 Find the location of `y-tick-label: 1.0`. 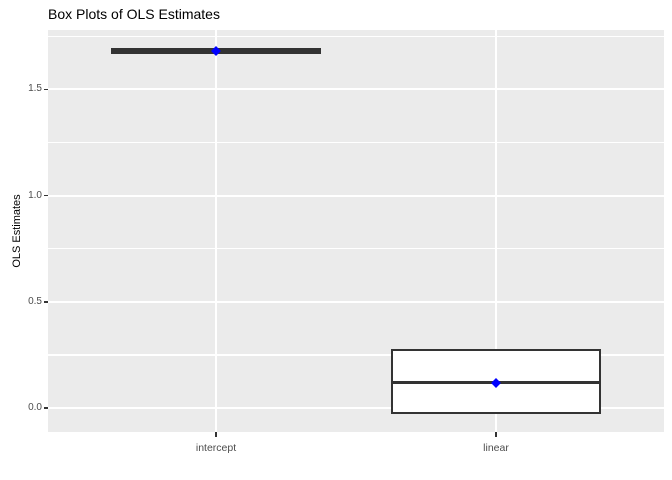

y-tick-label: 1.0 is located at coordinates (35, 195).